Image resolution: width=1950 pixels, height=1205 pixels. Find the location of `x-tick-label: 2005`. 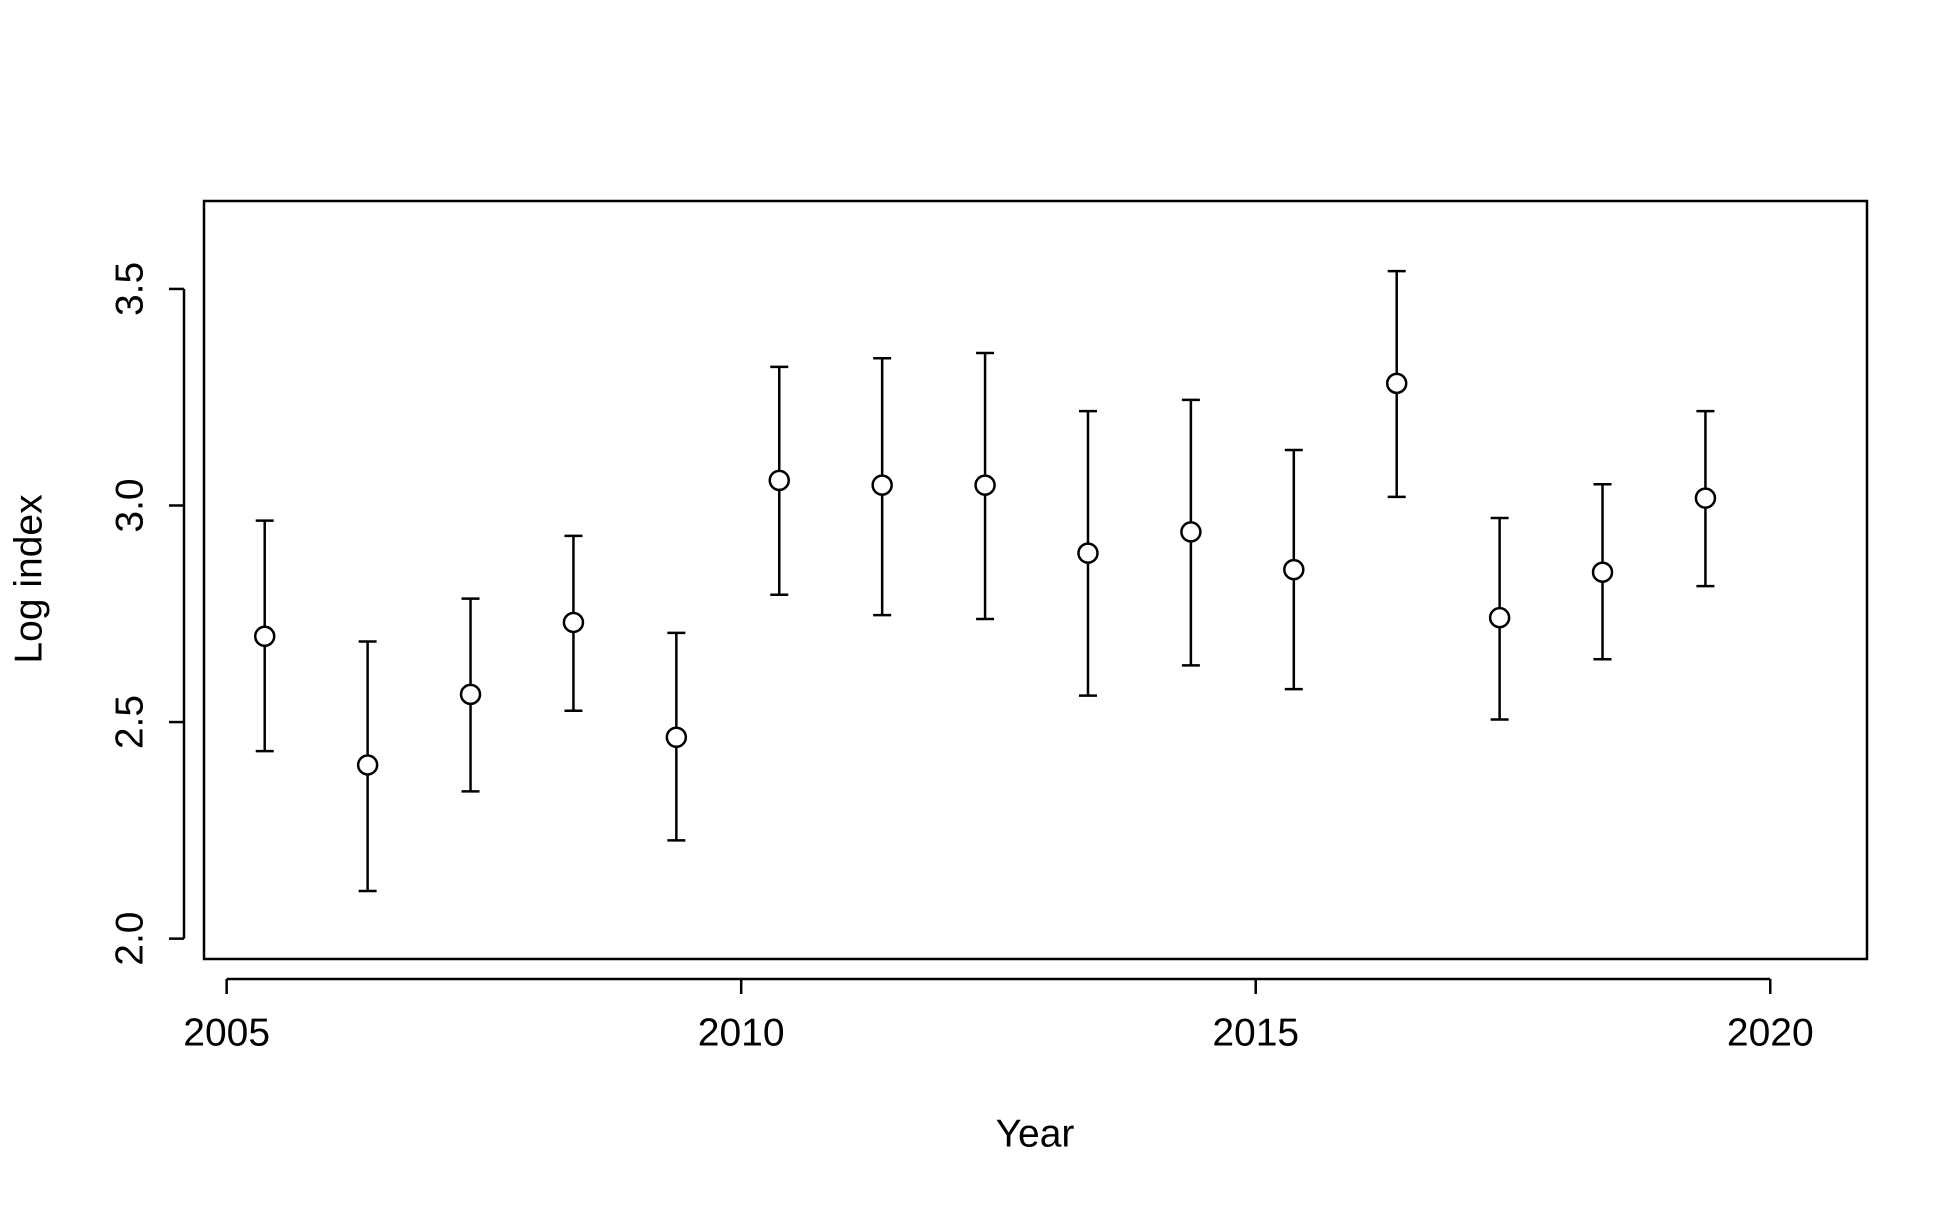

x-tick-label: 2005 is located at coordinates (226, 1032).